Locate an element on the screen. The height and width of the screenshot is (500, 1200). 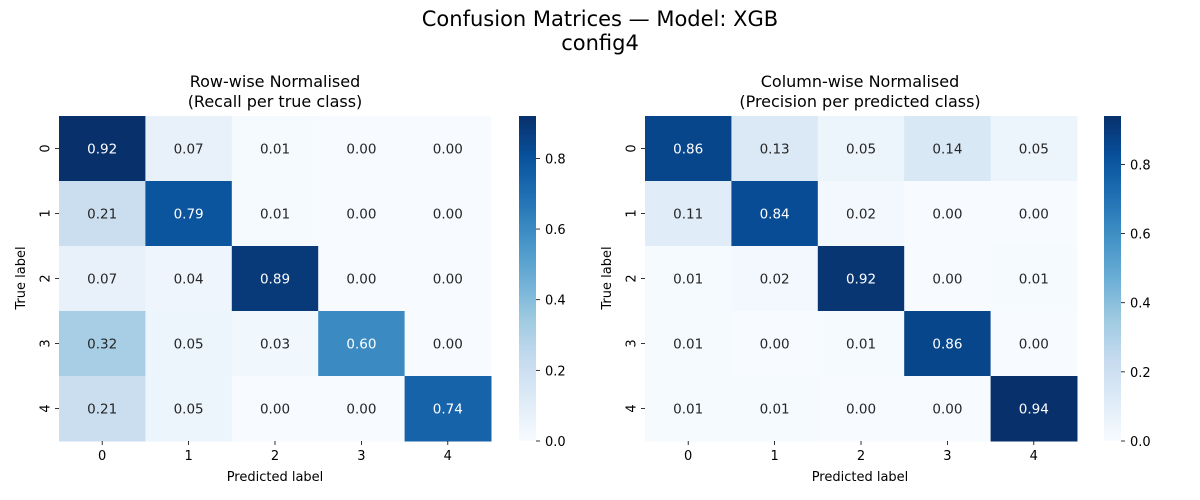
precision-cell-r3-c0 is located at coordinates (688, 344).